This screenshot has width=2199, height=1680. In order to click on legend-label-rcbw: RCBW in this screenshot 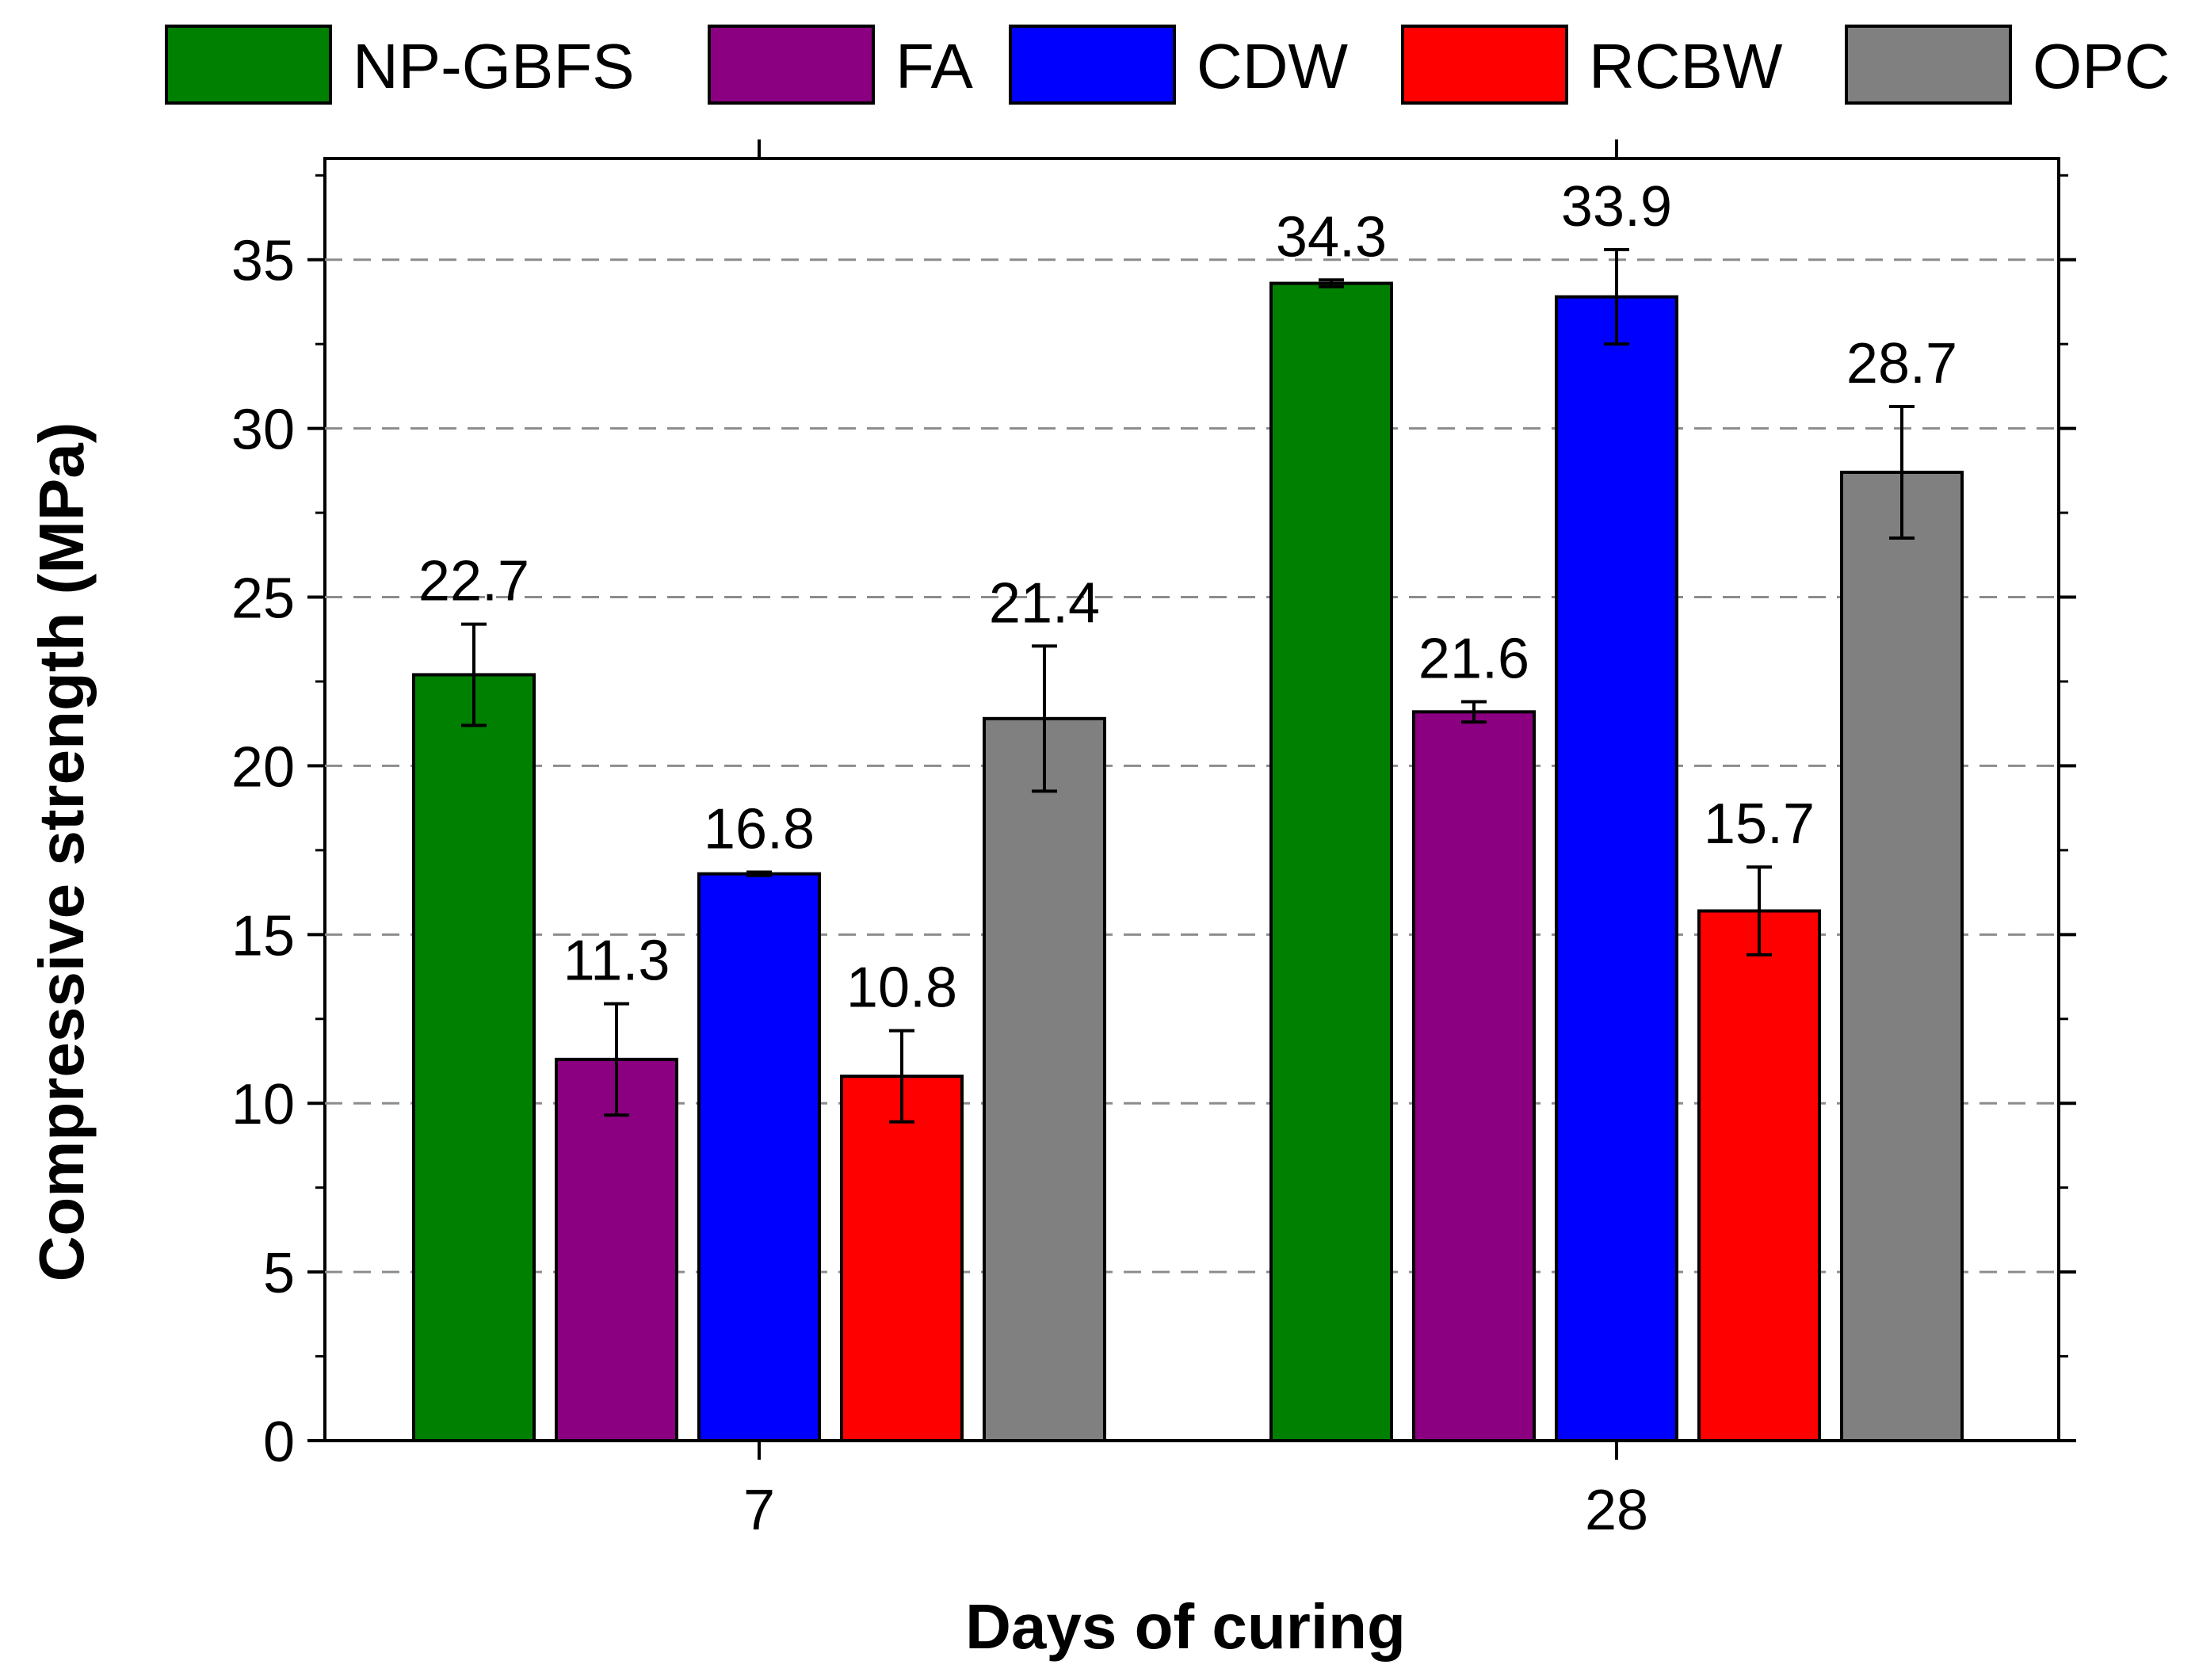, I will do `click(1686, 66)`.